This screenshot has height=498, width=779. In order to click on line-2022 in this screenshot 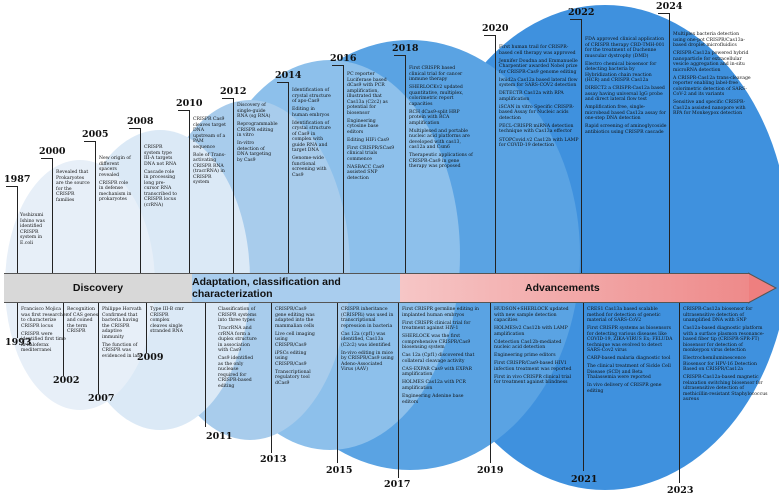, I will do `click(581, 146)`.